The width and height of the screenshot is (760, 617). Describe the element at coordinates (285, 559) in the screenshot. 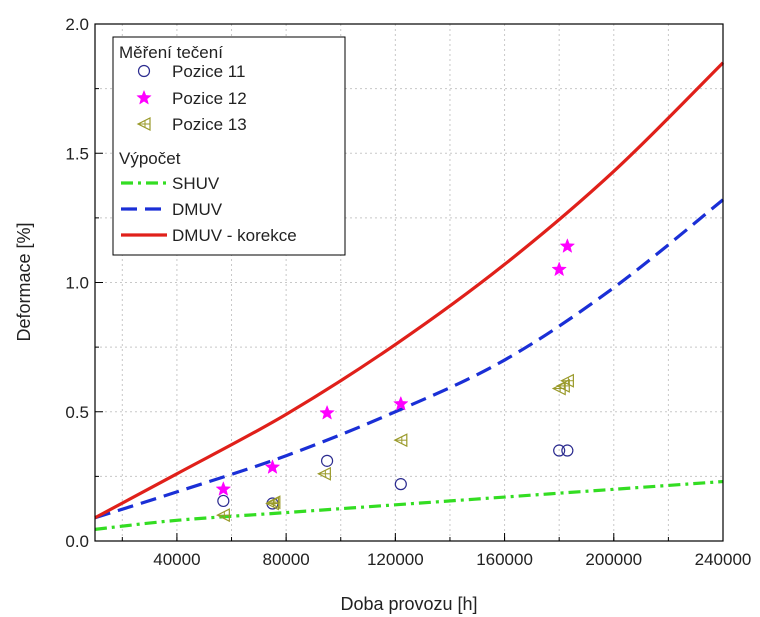

I see `x-tick-label: 80000` at that location.